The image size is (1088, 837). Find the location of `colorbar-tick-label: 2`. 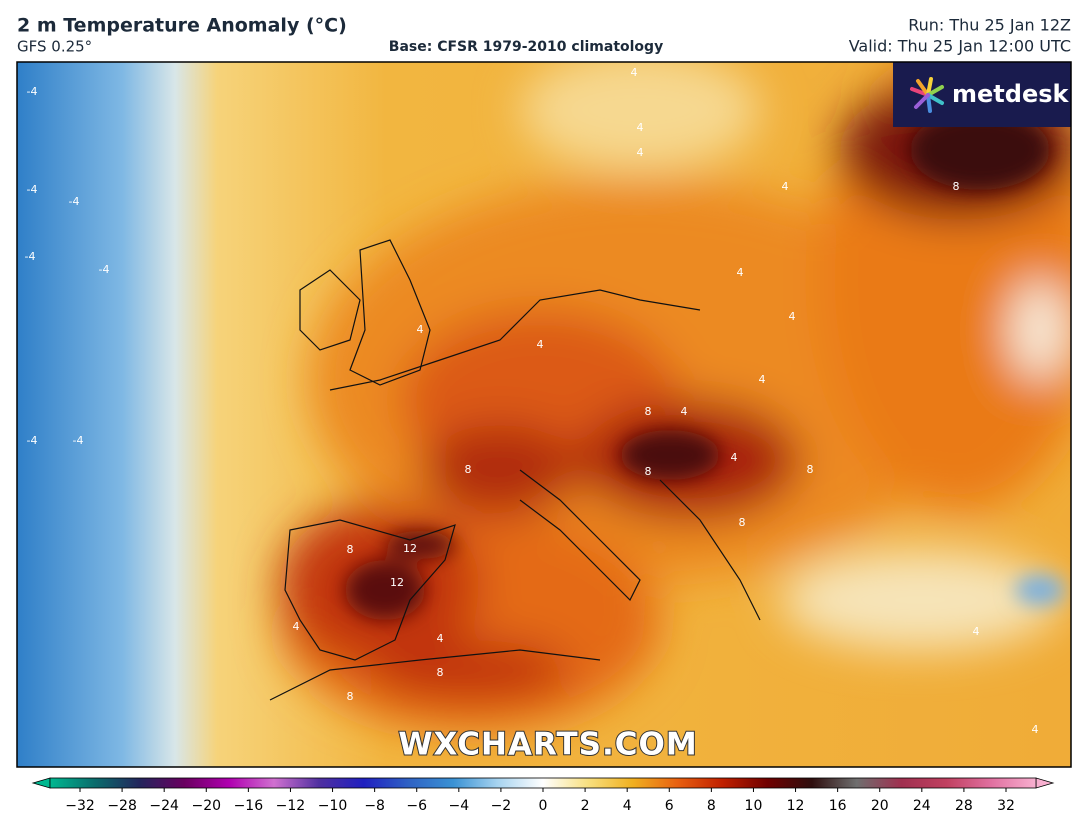

colorbar-tick-label: 2 is located at coordinates (585, 806).